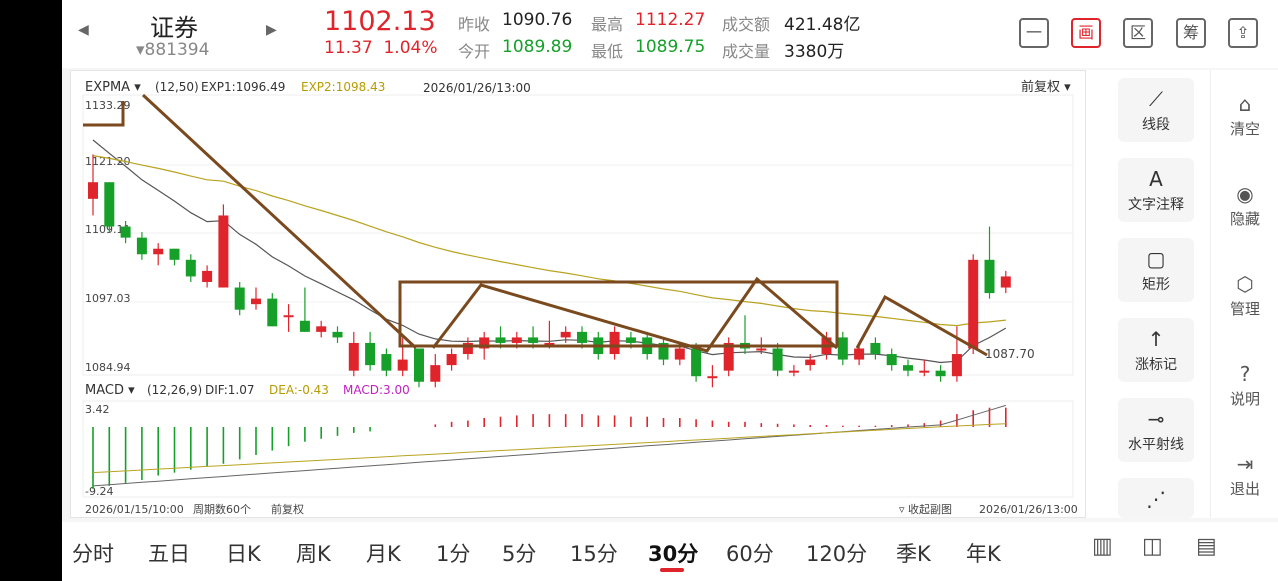 The height and width of the screenshot is (581, 1278). I want to click on y-label-1: 1133.29, so click(108, 105).